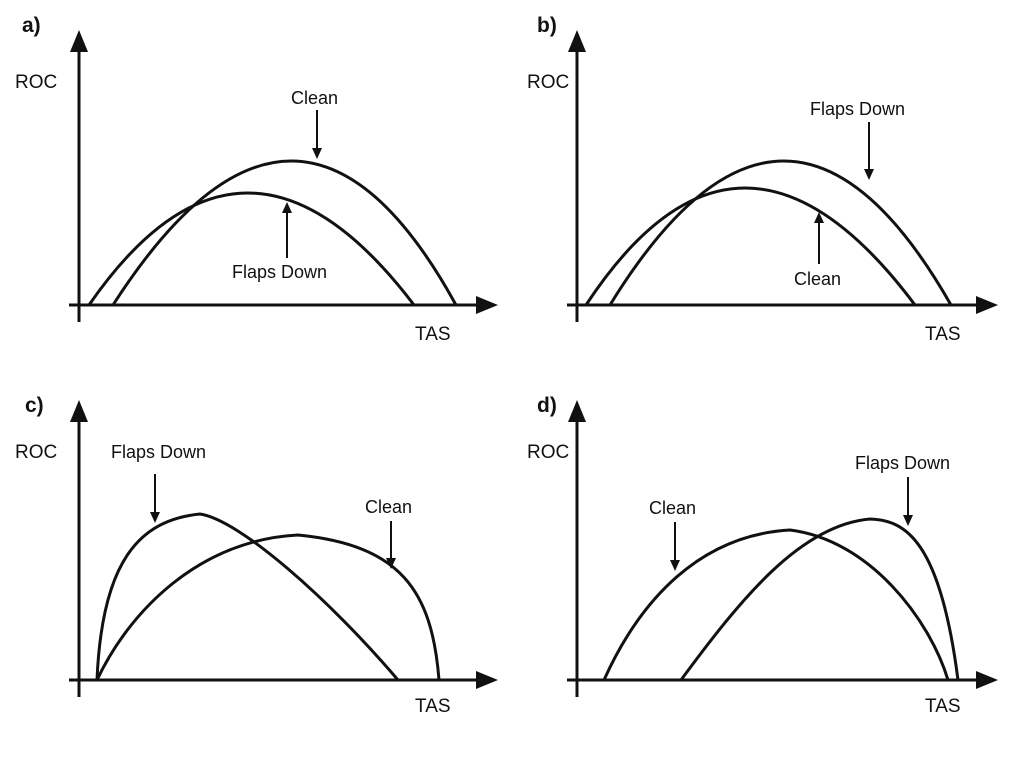 The width and height of the screenshot is (1010, 775). I want to click on panel-a-flaps-down-curve, so click(251, 249).